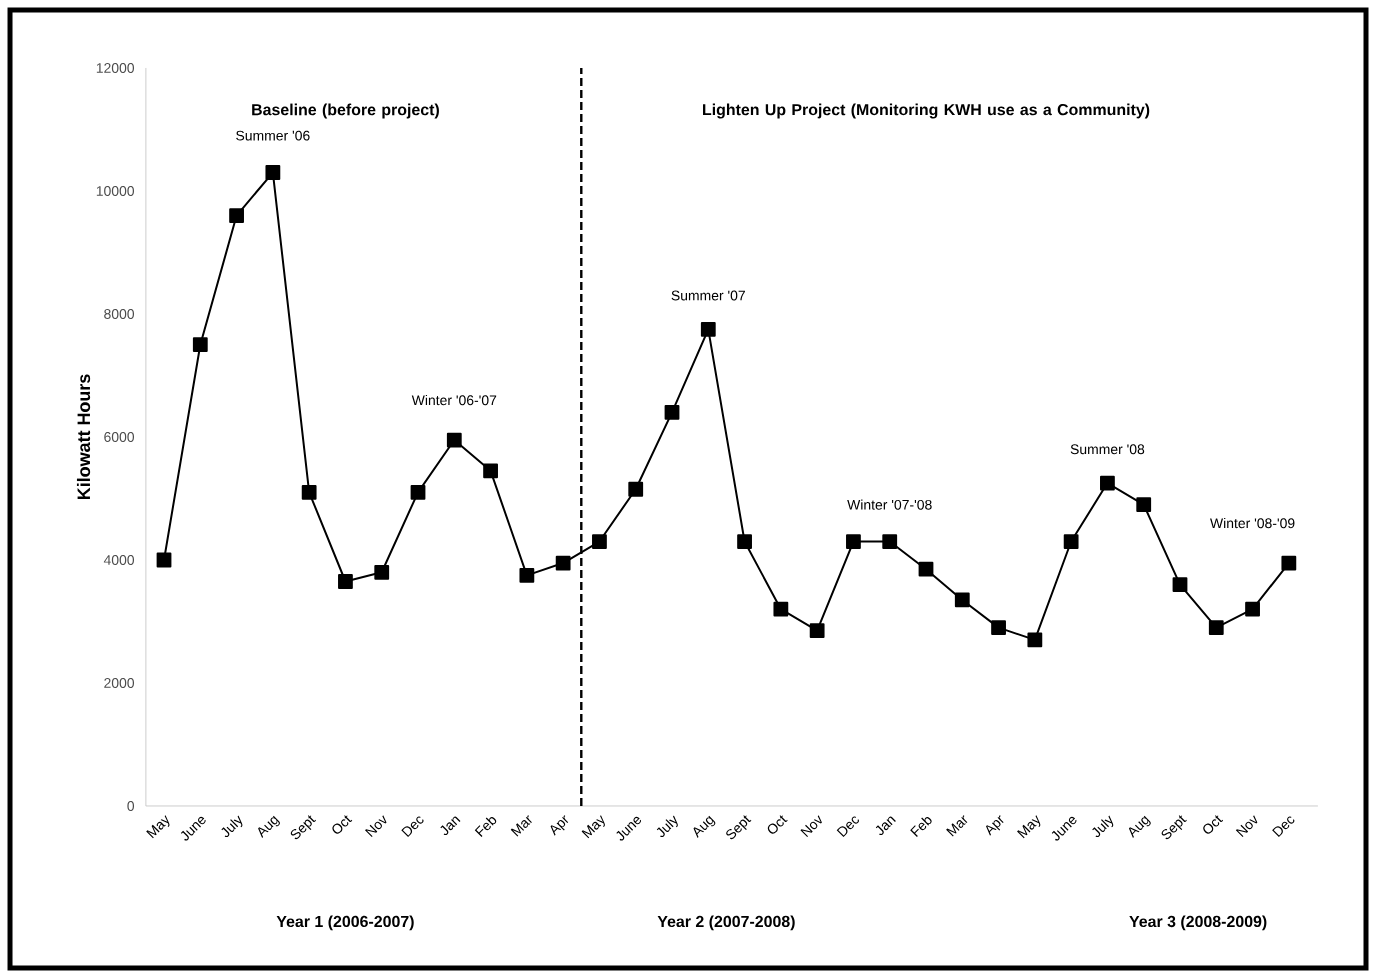 Image resolution: width=1376 pixels, height=978 pixels. I want to click on y-axis-title: Kilowatt Hours, so click(83, 437).